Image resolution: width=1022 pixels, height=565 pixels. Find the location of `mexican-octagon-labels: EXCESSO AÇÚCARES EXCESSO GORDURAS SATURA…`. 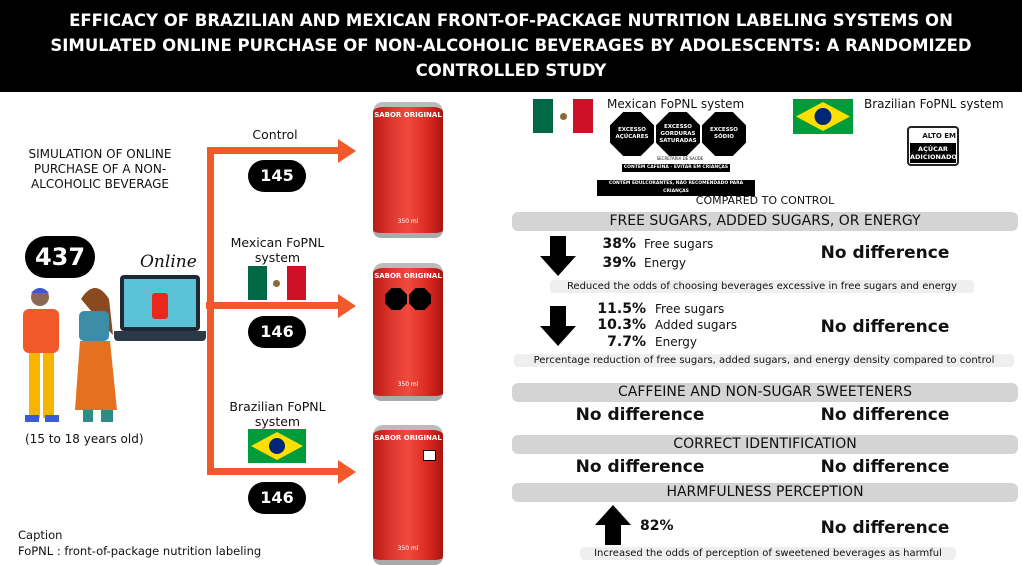

mexican-octagon-labels: EXCESSO AÇÚCARES EXCESSO GORDURAS SATURA… is located at coordinates (678, 134).